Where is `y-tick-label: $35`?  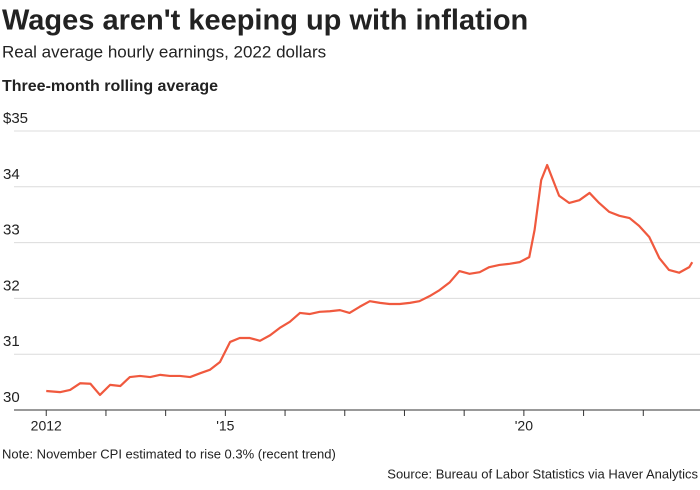 y-tick-label: $35 is located at coordinates (15, 118).